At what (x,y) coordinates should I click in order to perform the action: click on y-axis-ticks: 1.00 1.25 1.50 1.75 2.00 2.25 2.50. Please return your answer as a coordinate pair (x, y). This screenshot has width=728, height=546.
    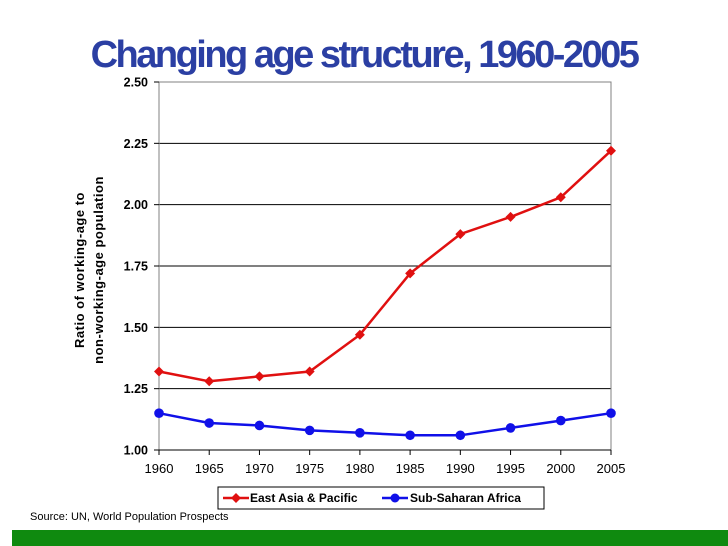
    Looking at the image, I should click on (141, 267).